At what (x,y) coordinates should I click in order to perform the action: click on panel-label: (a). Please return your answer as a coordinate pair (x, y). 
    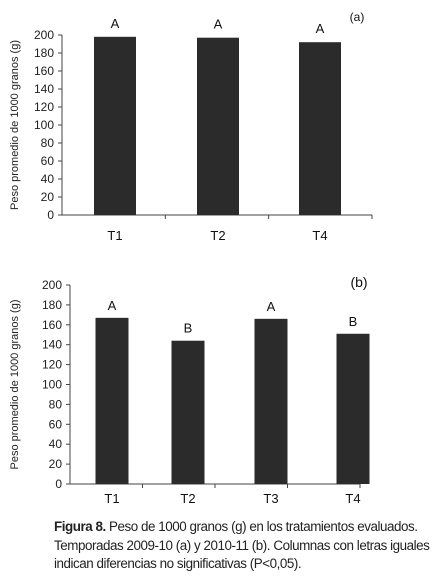
    Looking at the image, I should click on (357, 17).